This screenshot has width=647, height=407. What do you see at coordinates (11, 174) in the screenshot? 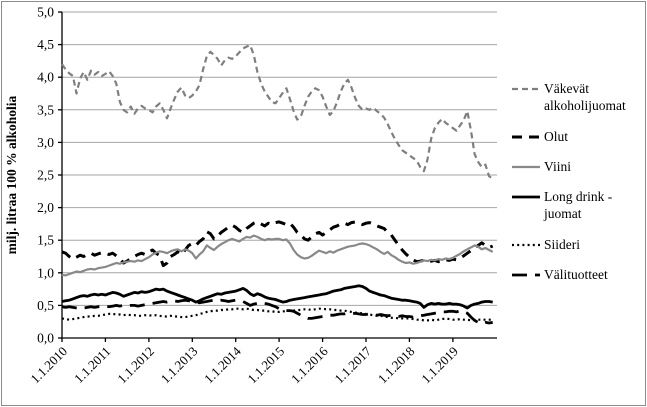
I see `y-axis-title: milj. litraa 100 % alkoholia` at bounding box center [11, 174].